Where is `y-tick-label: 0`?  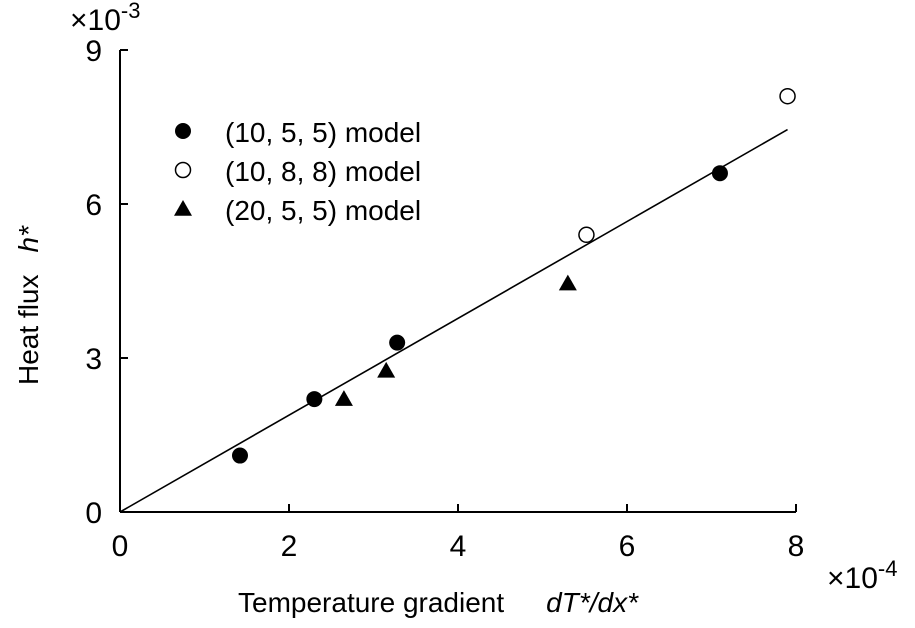
y-tick-label: 0 is located at coordinates (93, 513).